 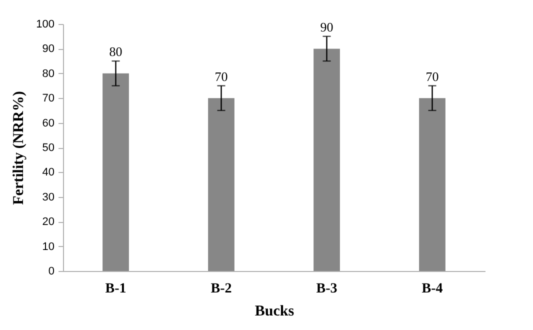 I want to click on x-tick-label: B-2, so click(x=221, y=289).